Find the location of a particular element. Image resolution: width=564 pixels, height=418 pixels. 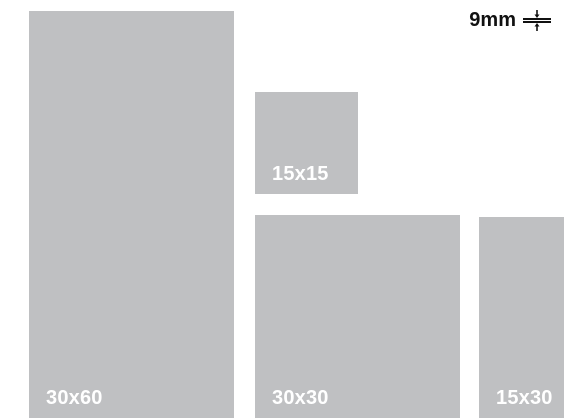

joint-width-icon is located at coordinates (537, 20).